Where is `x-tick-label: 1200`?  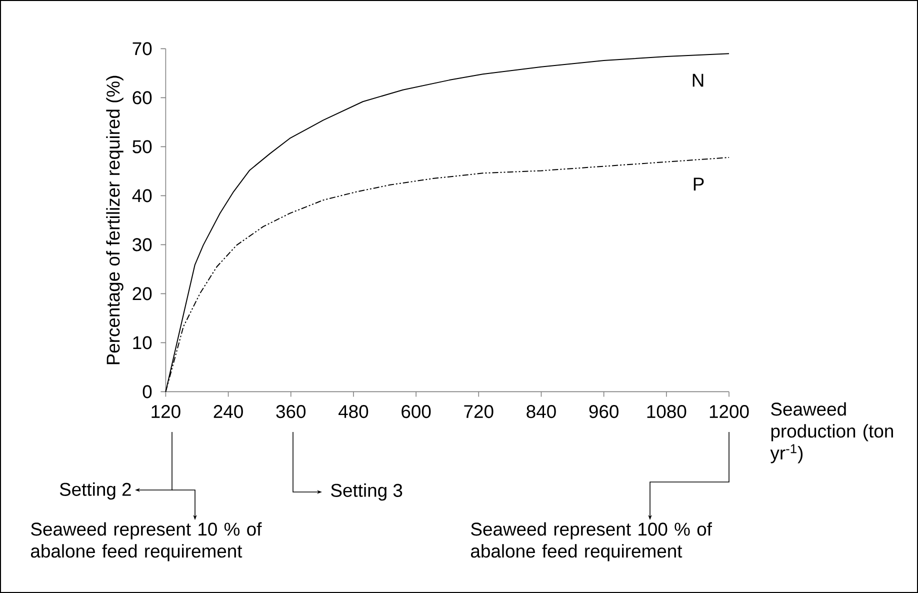 x-tick-label: 1200 is located at coordinates (729, 411).